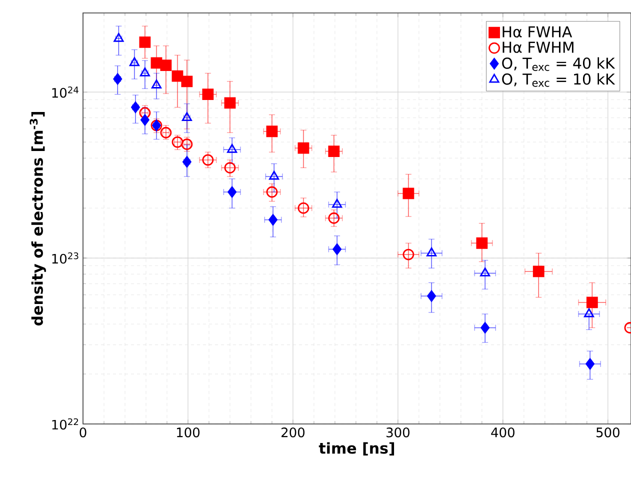 The height and width of the screenshot is (477, 631). I want to click on y-axis-title: density of electrons [m$^{-3}$], so click(38, 219).